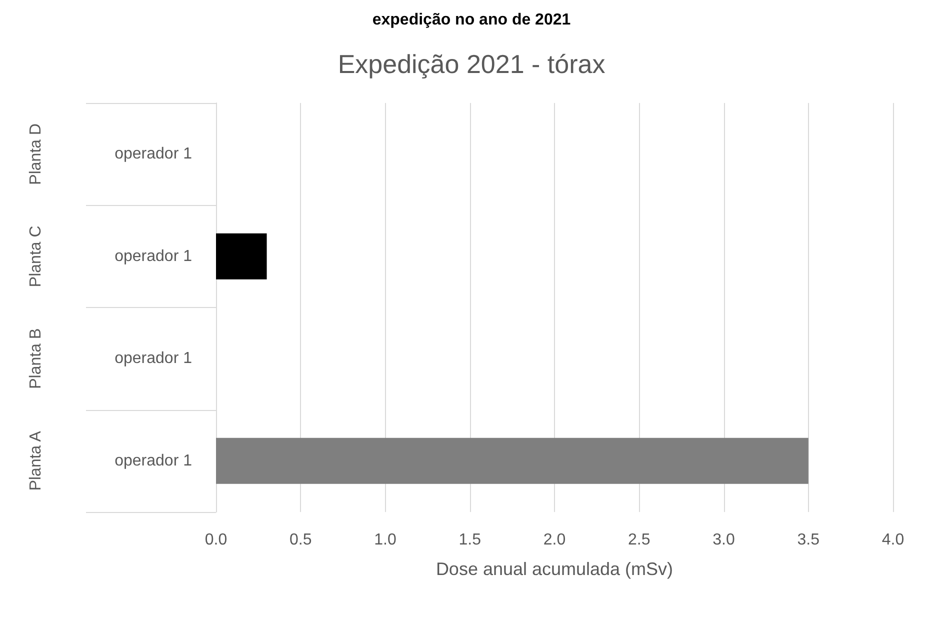  Describe the element at coordinates (554, 540) in the screenshot. I see `x-tick-label: 2.0` at that location.